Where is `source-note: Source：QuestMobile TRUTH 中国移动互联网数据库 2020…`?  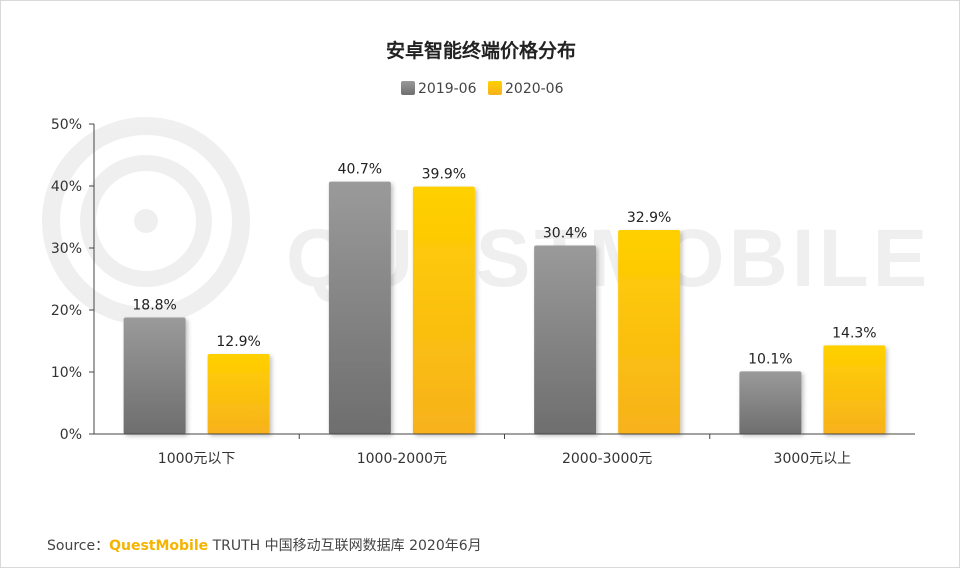 source-note: Source：QuestMobile TRUTH 中国移动互联网数据库 2020… is located at coordinates (264, 545).